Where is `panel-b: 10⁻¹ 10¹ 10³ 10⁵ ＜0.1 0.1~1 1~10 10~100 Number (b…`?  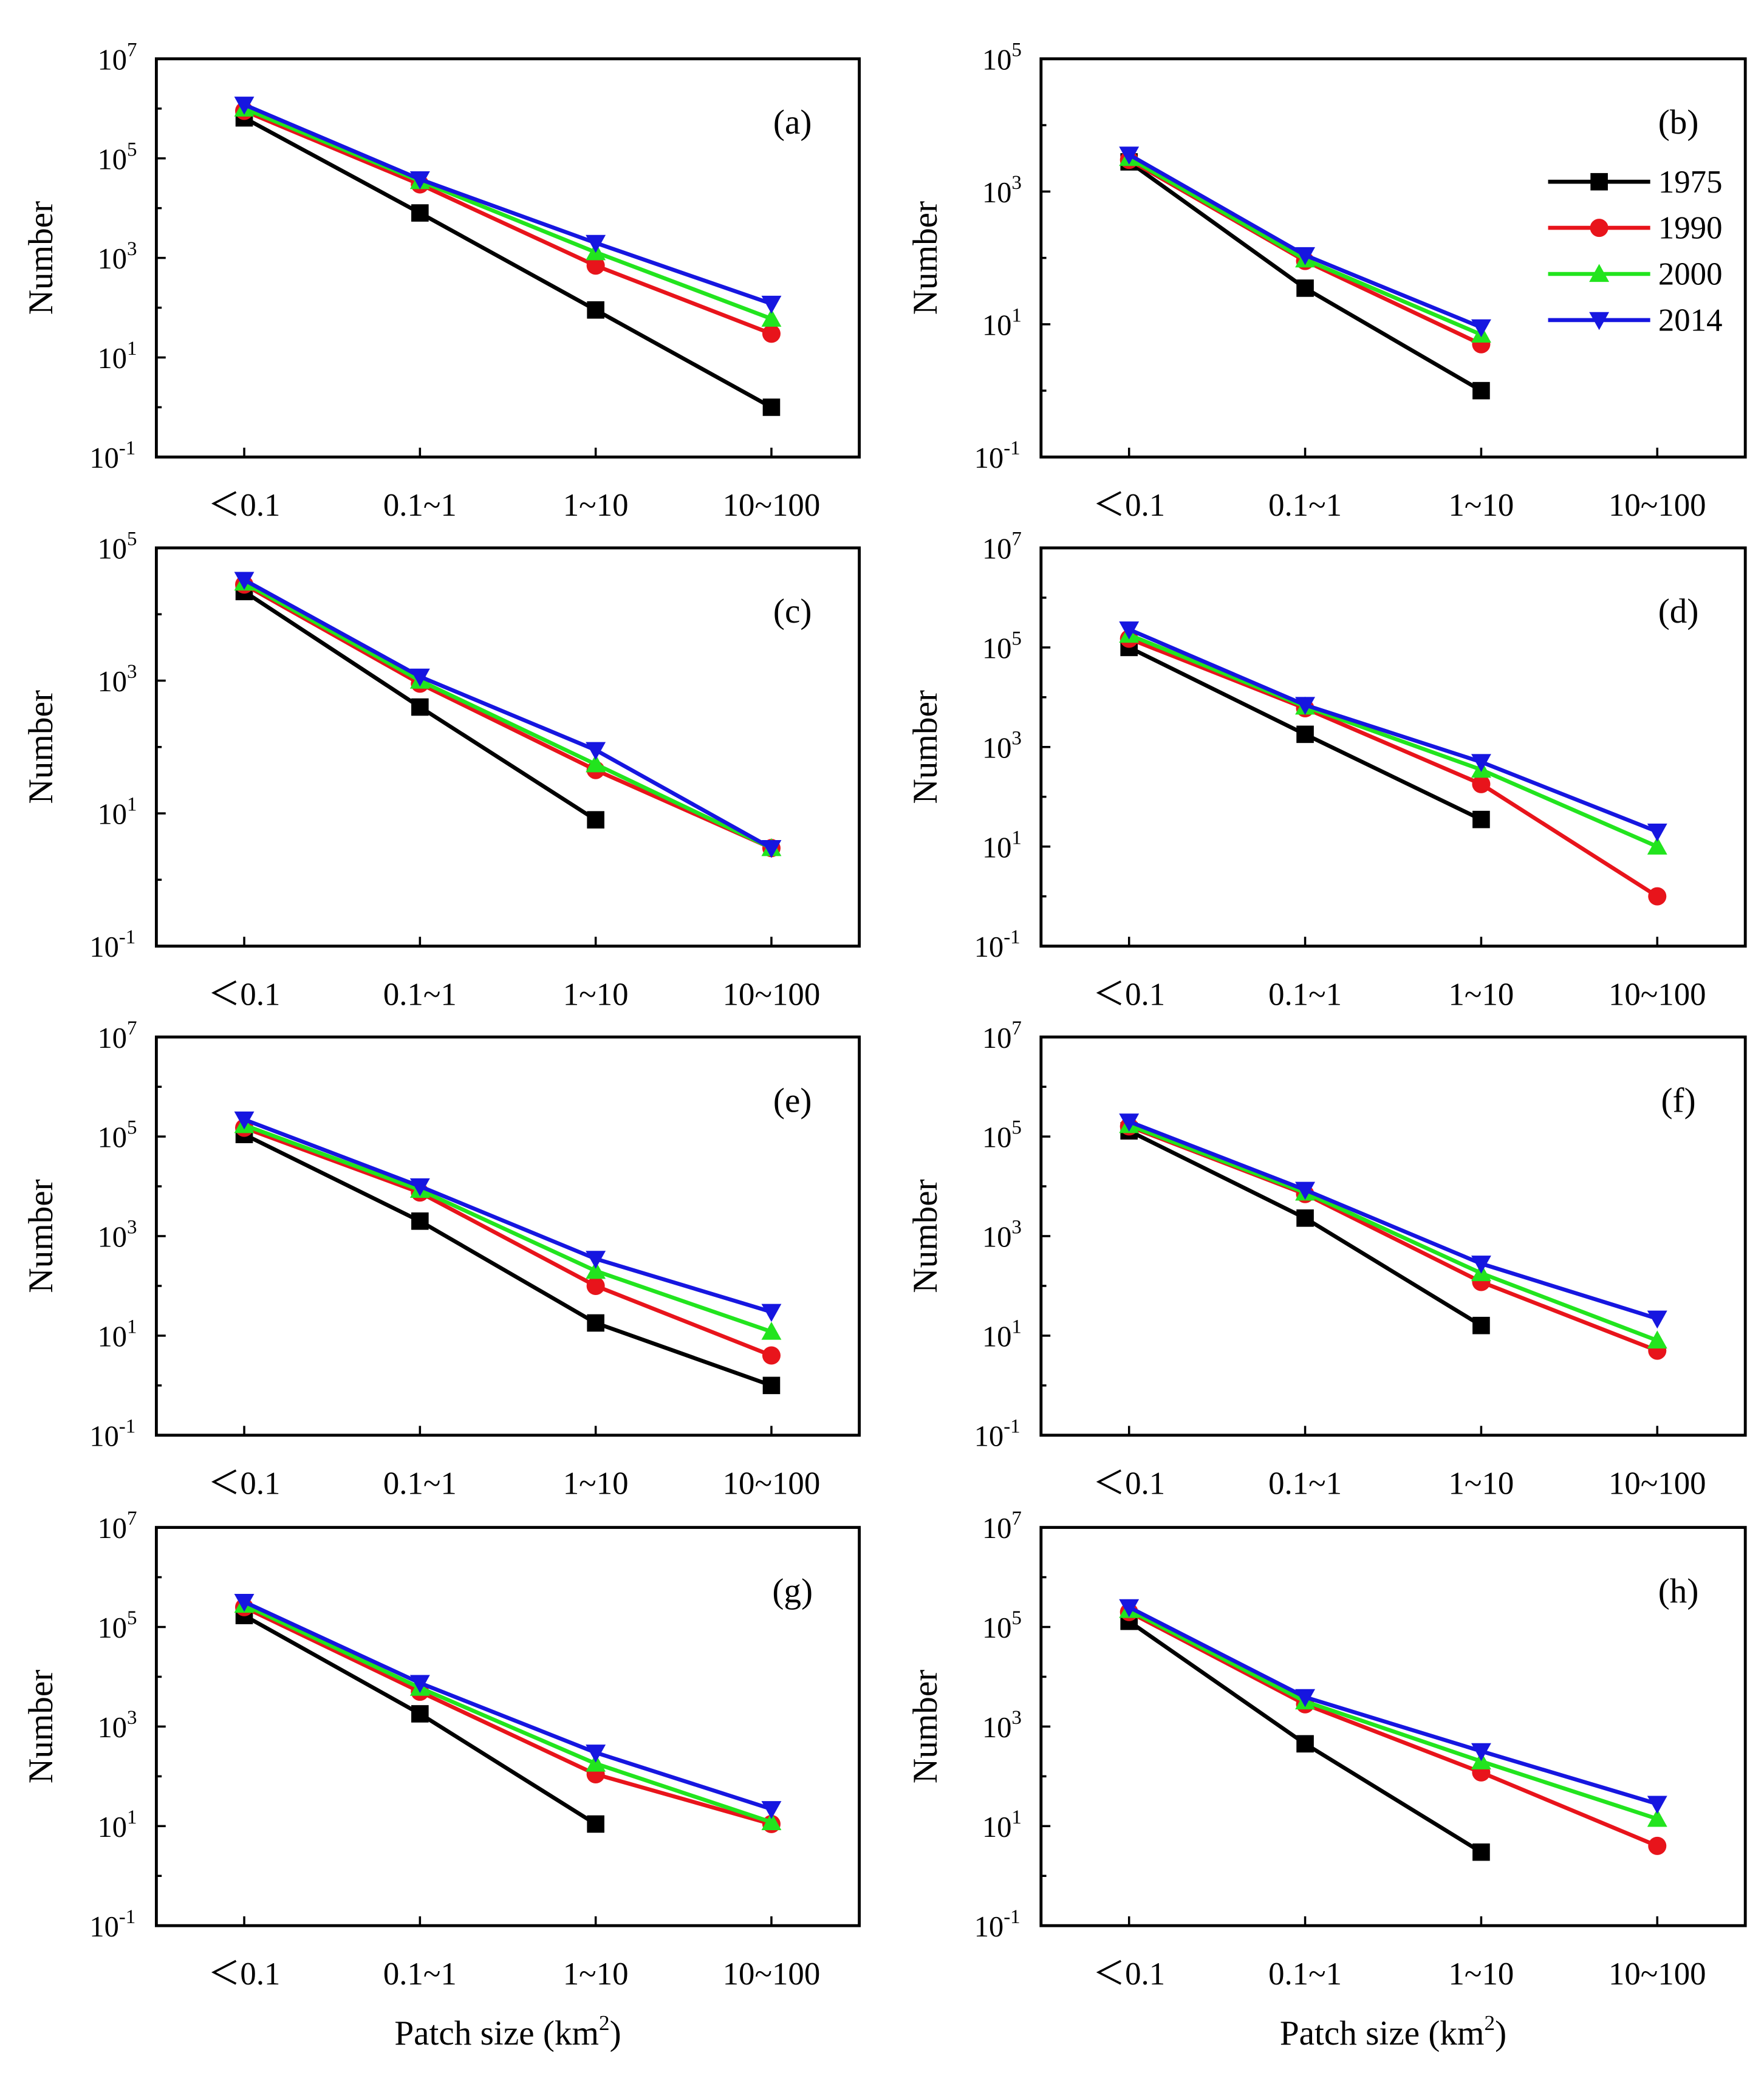 panel-b: 10⁻¹ 10¹ 10³ 10⁵ ＜0.1 0.1~1 1~10 10~100 Number (b… is located at coordinates (1327, 281).